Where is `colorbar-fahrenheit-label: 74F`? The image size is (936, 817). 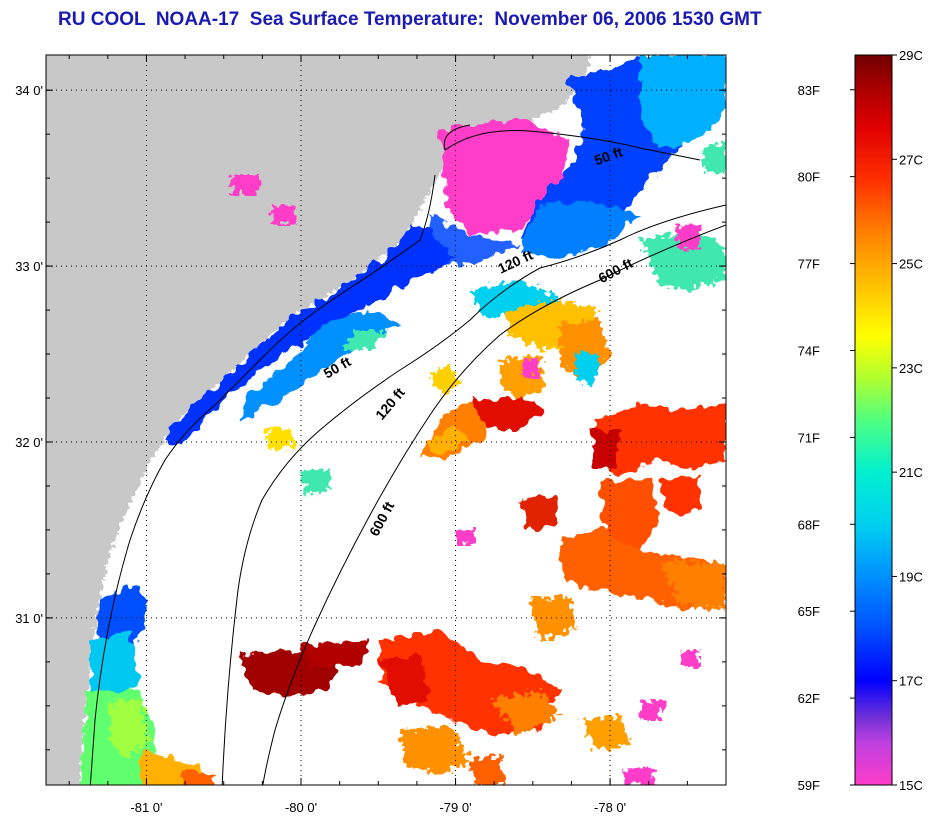 colorbar-fahrenheit-label: 74F is located at coordinates (809, 350).